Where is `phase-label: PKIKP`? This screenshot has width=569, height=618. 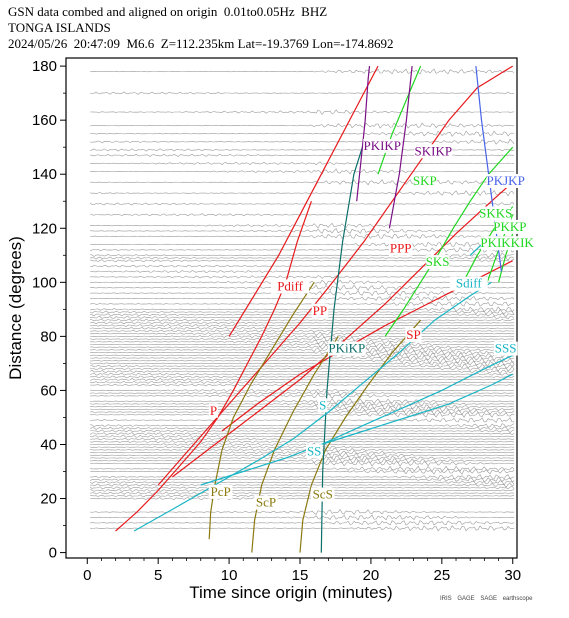
phase-label: PKIKP is located at coordinates (382, 145).